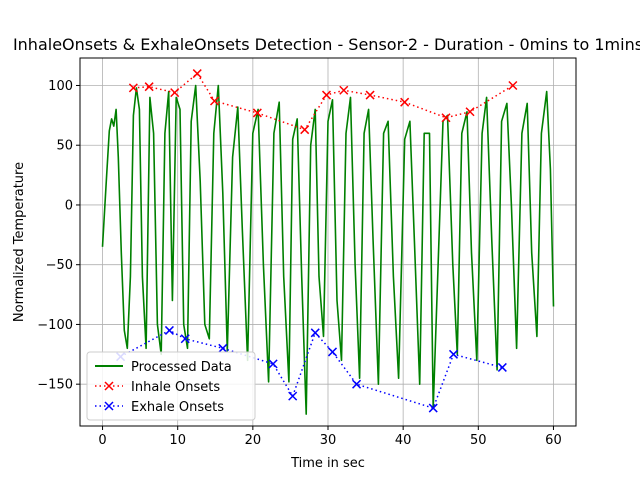 The image size is (640, 480). What do you see at coordinates (64, 146) in the screenshot?
I see `y-tick-label: 50` at bounding box center [64, 146].